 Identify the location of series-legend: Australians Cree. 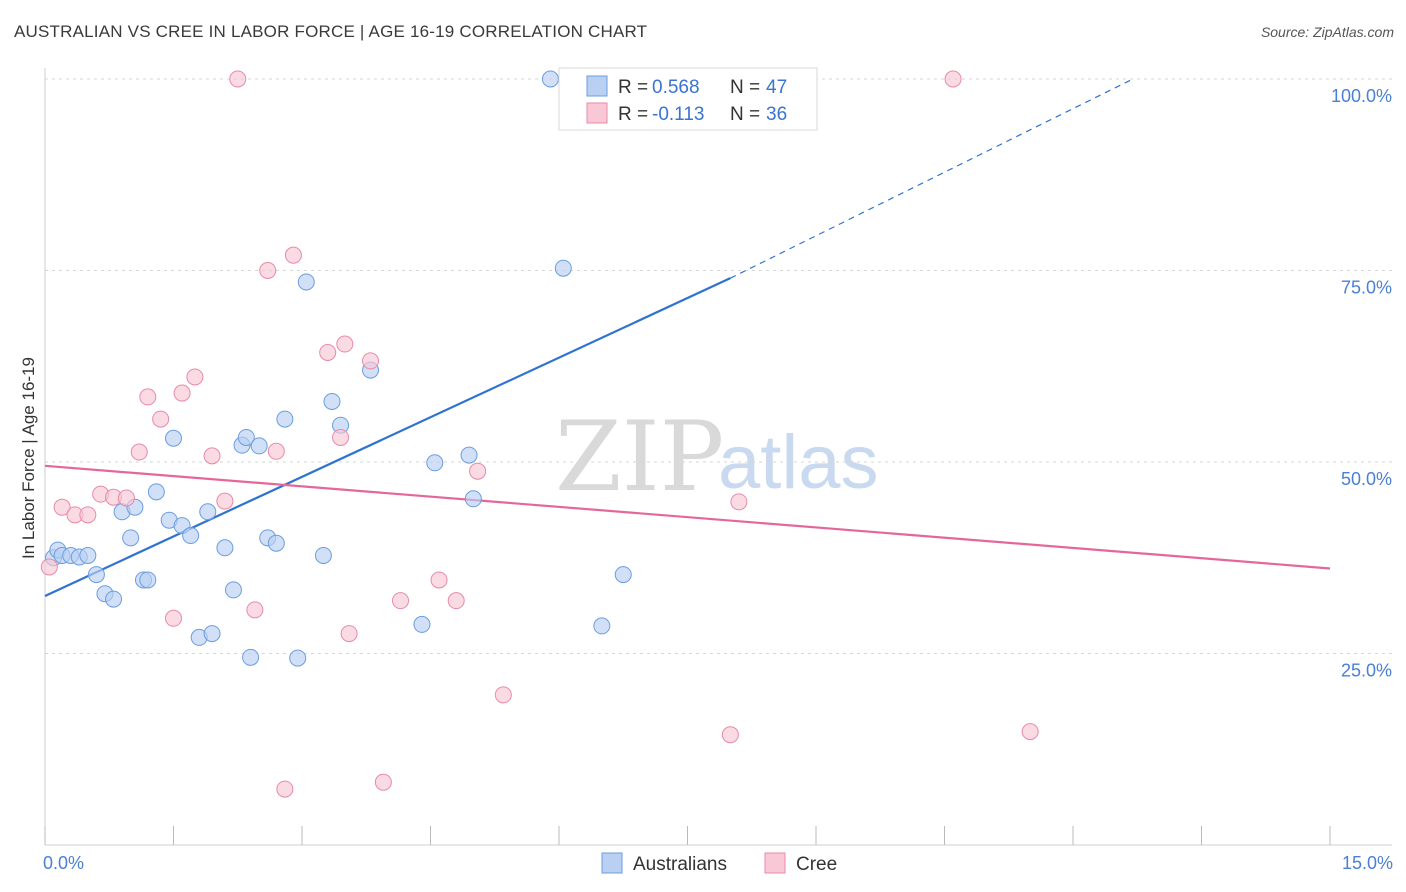
(719, 863).